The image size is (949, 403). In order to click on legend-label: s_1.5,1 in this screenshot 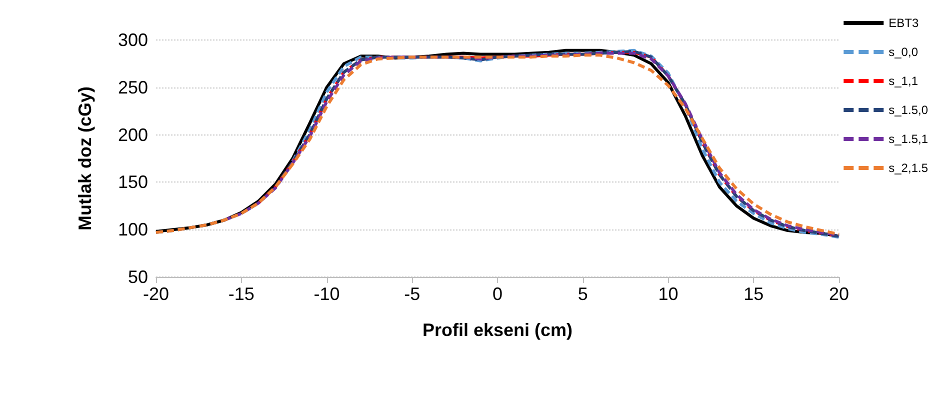, I will do `click(908, 139)`.